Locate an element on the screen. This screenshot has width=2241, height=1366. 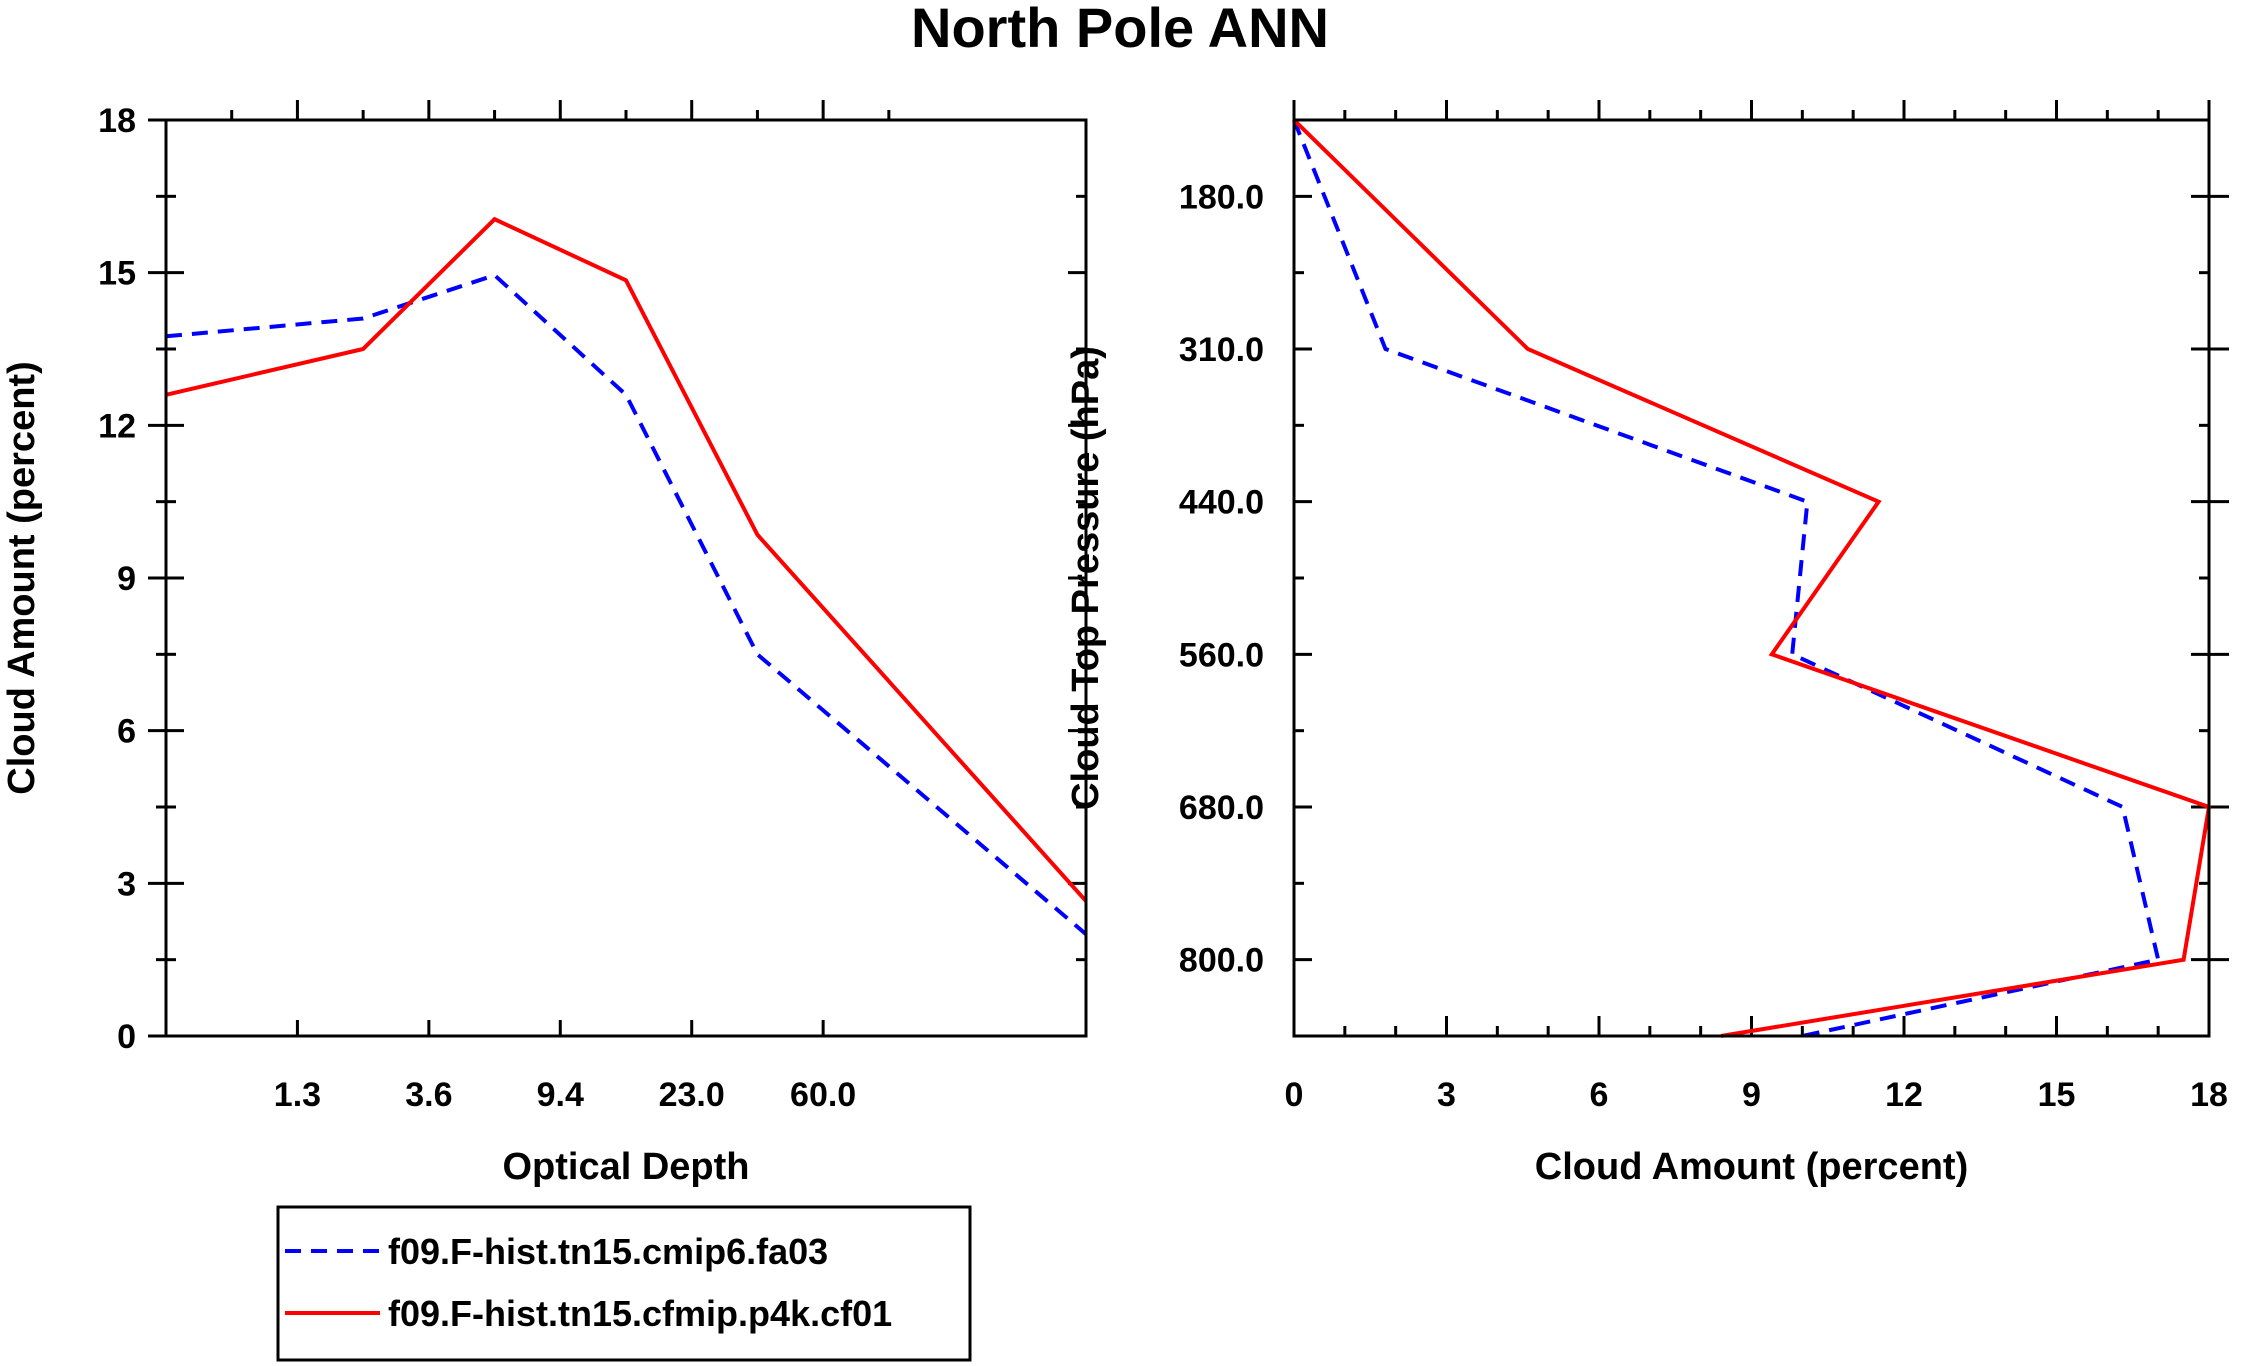
right-x-axis-label: Cloud Amount (percent) is located at coordinates (1751, 1167).